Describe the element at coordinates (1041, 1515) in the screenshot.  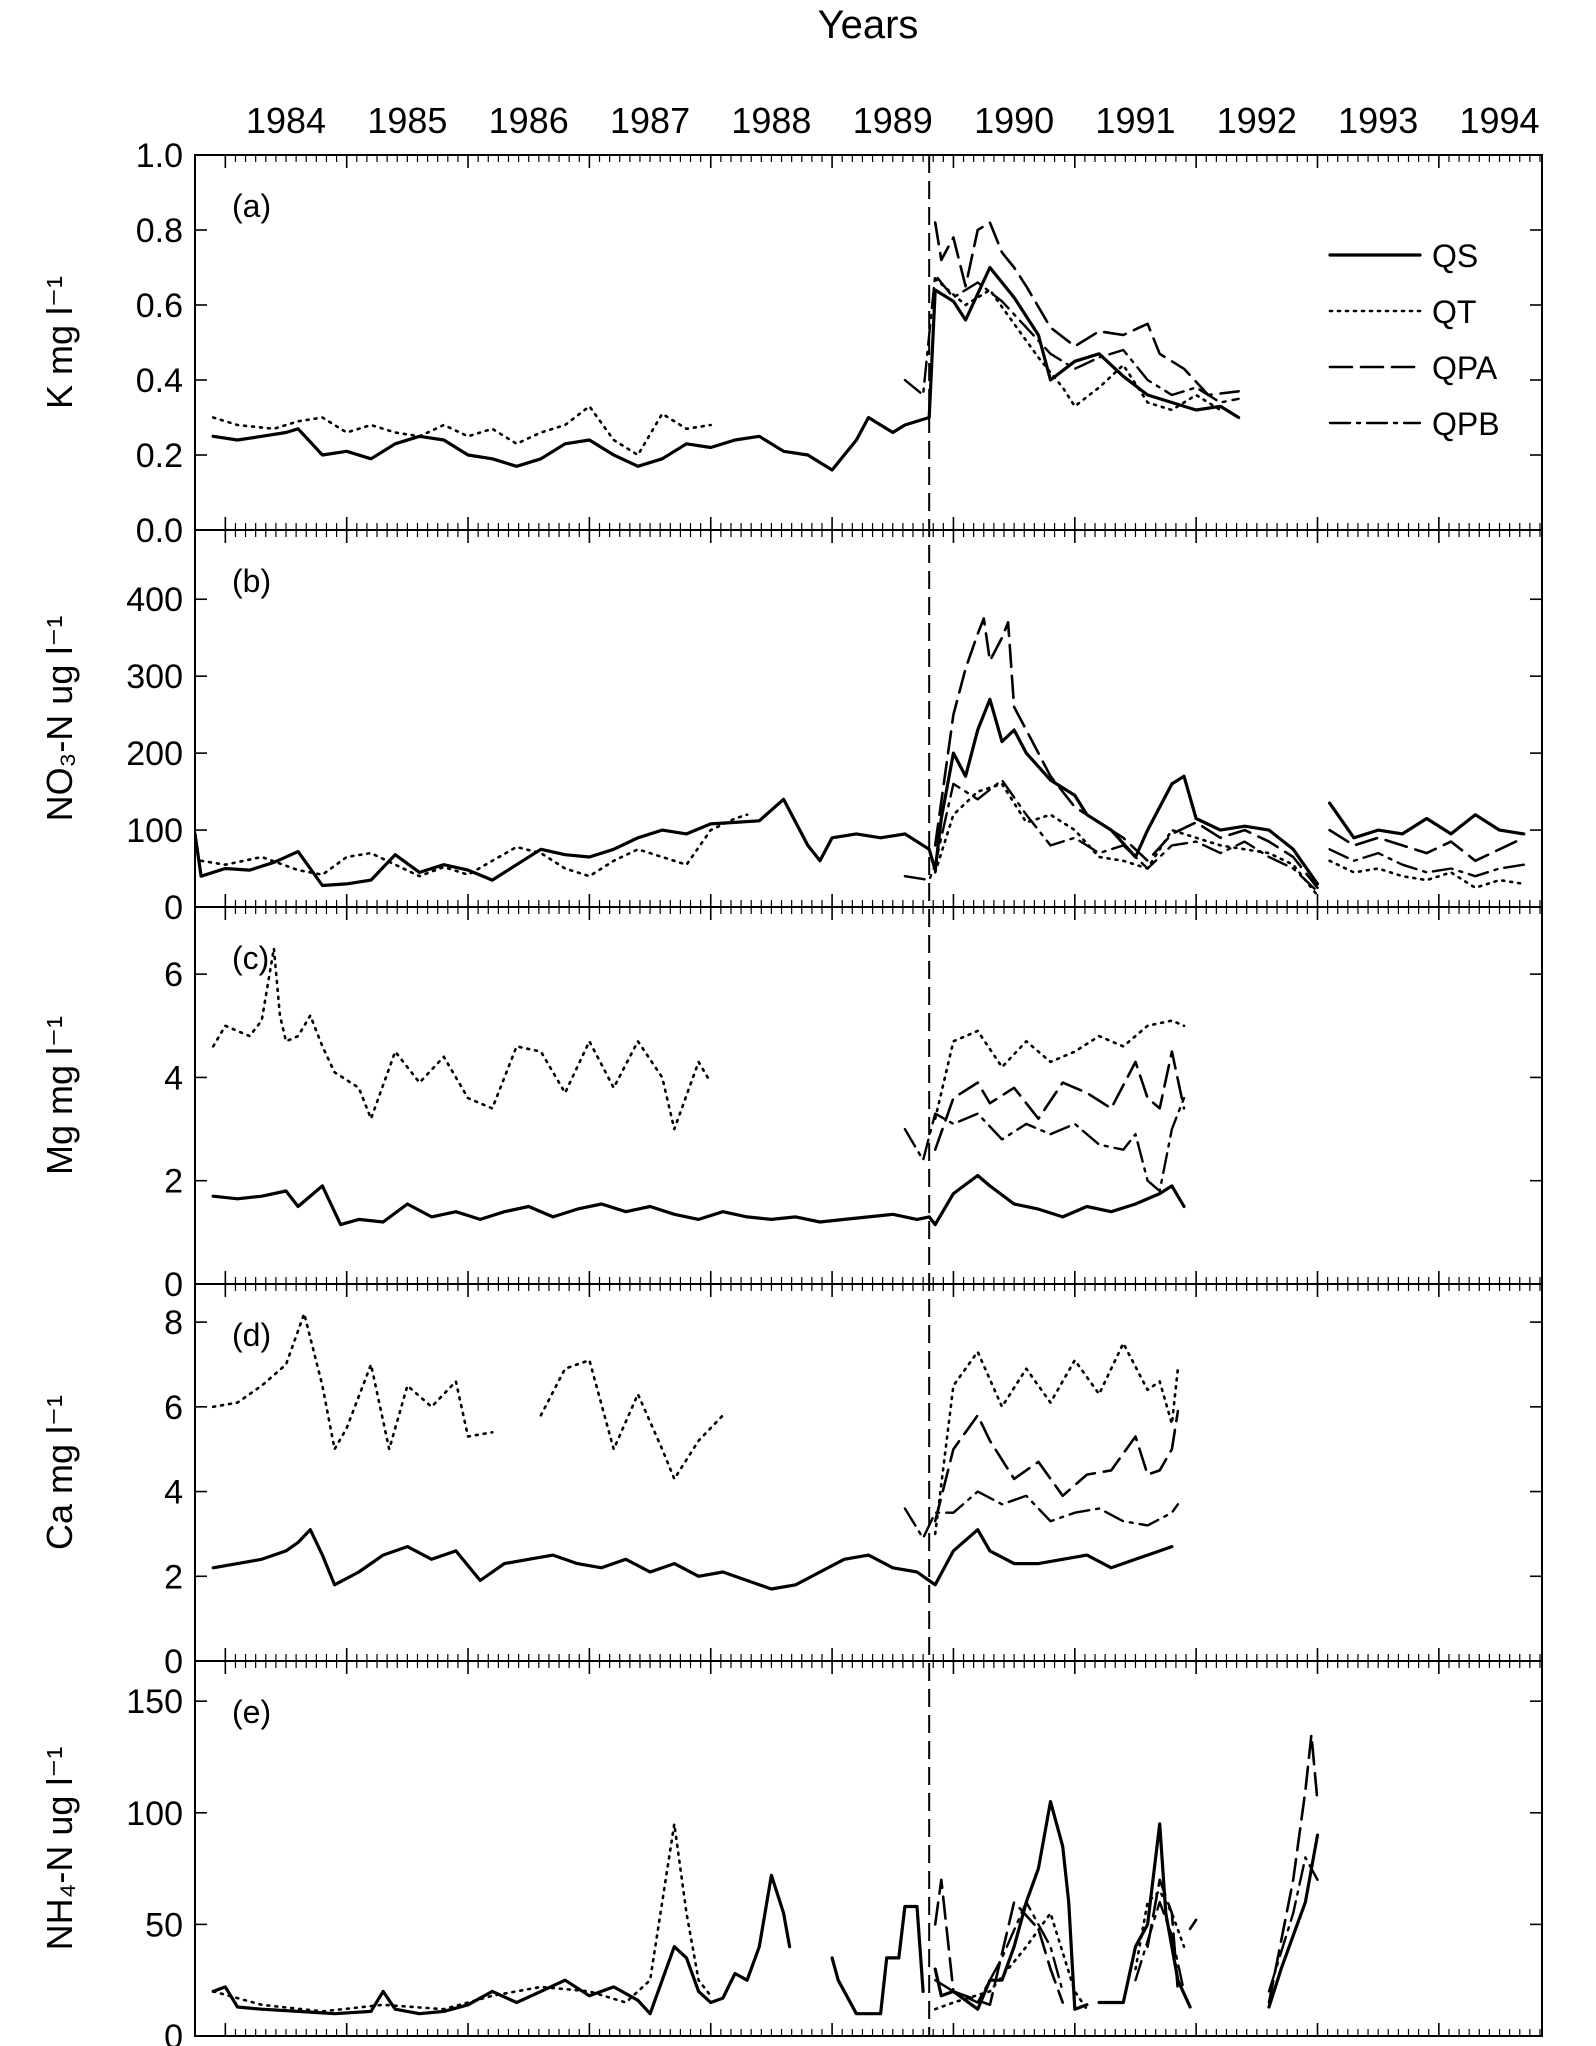
I see `series-qpb-panel-d-line` at that location.